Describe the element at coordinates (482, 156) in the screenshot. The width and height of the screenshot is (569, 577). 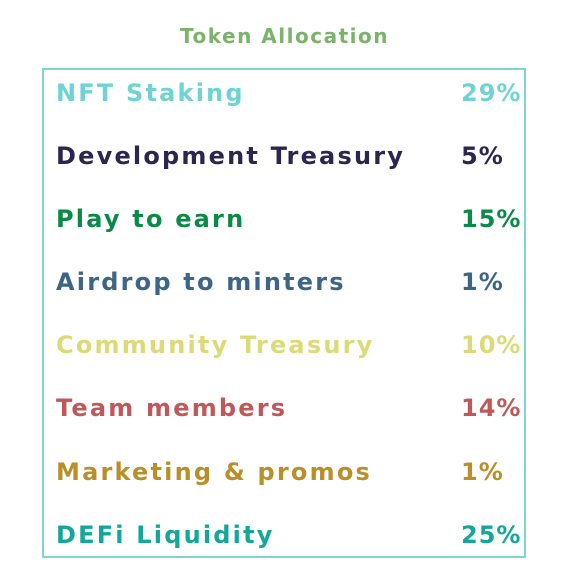
I see `allocation-percent: 5%` at that location.